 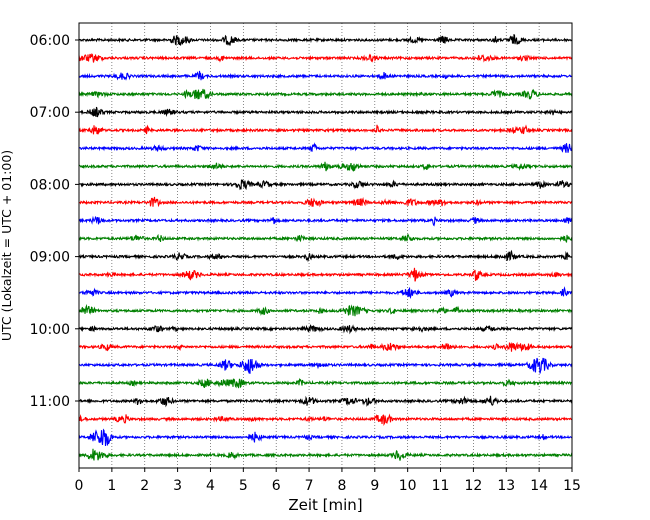 I want to click on x-tick-label: 7, so click(x=309, y=486).